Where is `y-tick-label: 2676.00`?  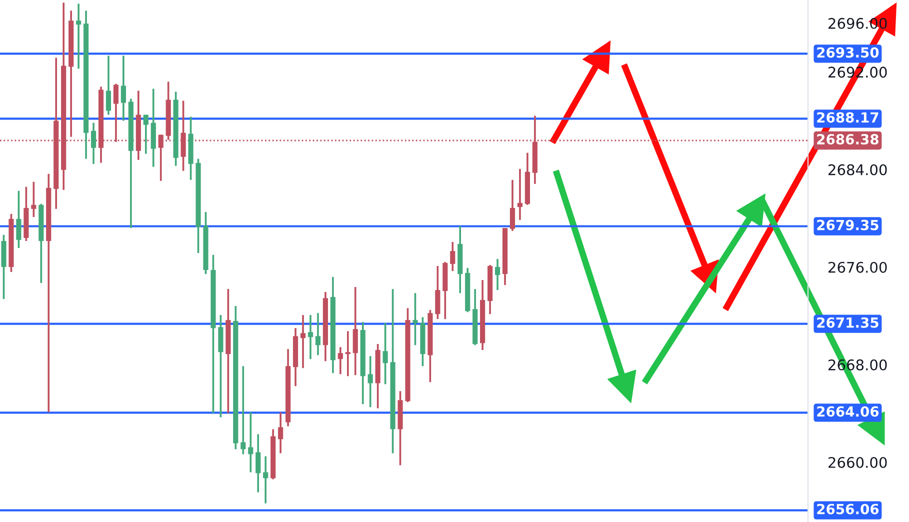
y-tick-label: 2676.00 is located at coordinates (857, 267).